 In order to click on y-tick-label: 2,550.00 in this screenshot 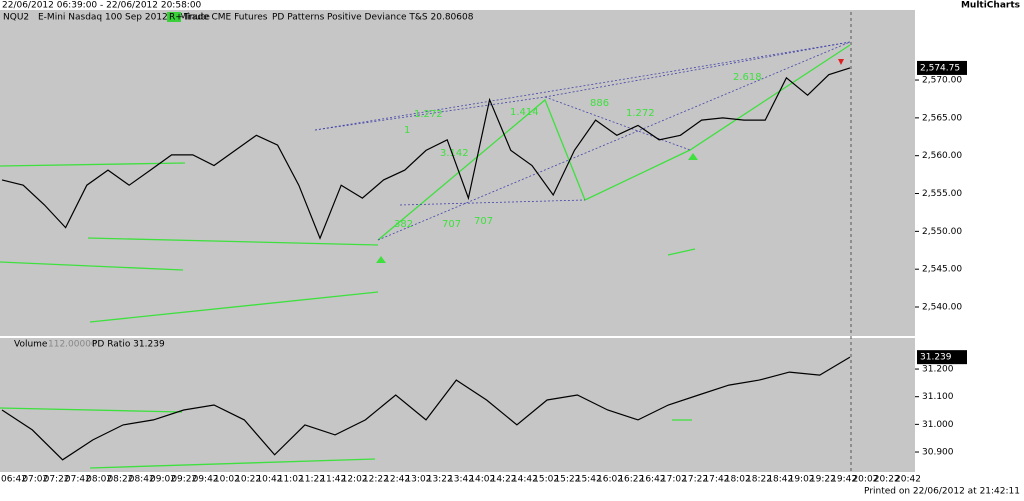, I will do `click(942, 232)`.